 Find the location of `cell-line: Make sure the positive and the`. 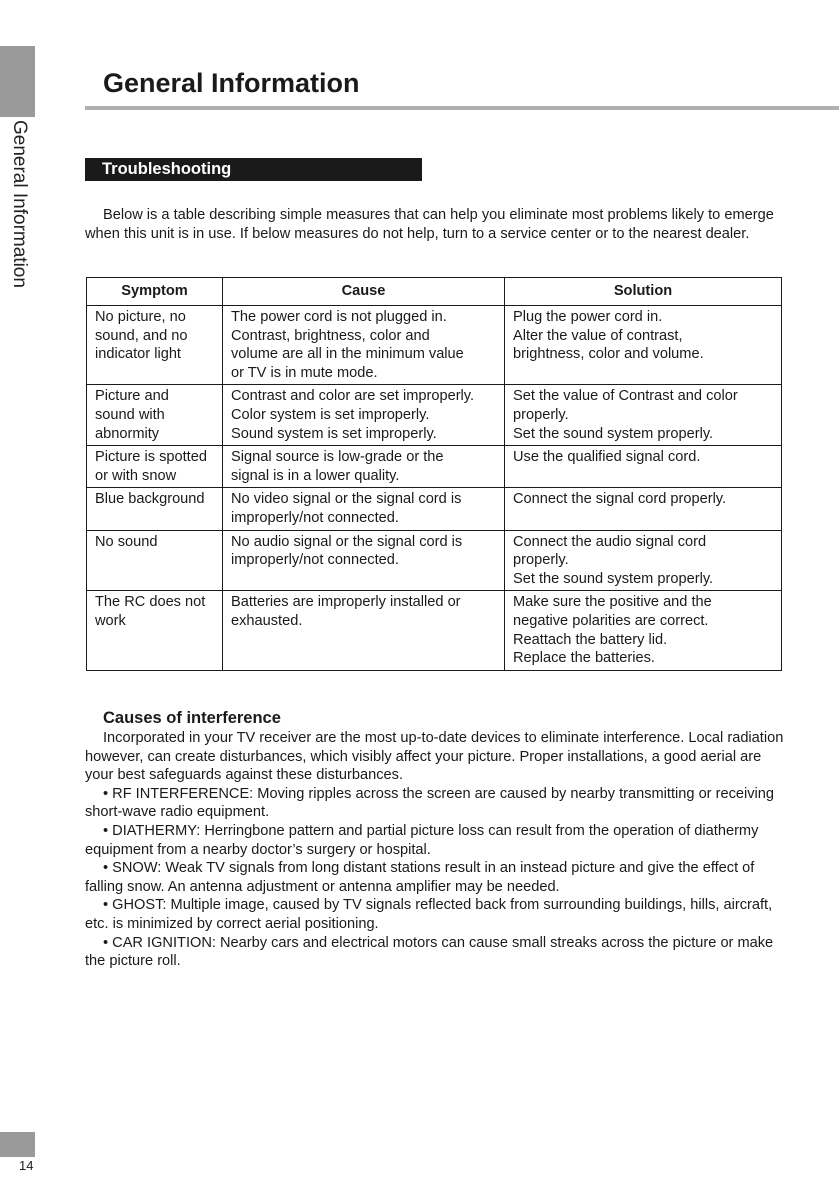

cell-line: Make sure the positive and the is located at coordinates (612, 602).